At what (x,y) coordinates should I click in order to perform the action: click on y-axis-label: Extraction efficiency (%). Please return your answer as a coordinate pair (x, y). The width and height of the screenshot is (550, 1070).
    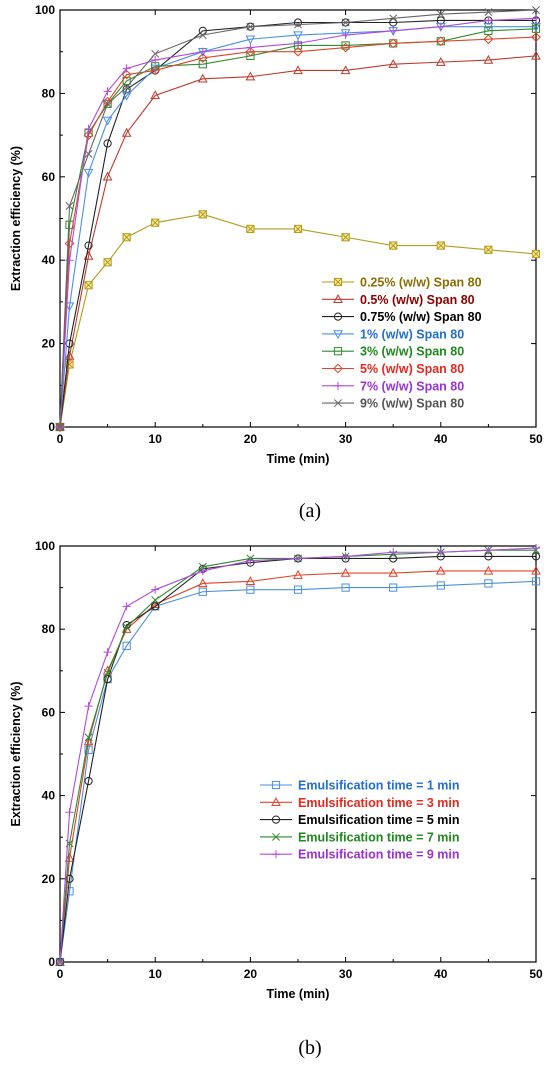
    Looking at the image, I should click on (16, 753).